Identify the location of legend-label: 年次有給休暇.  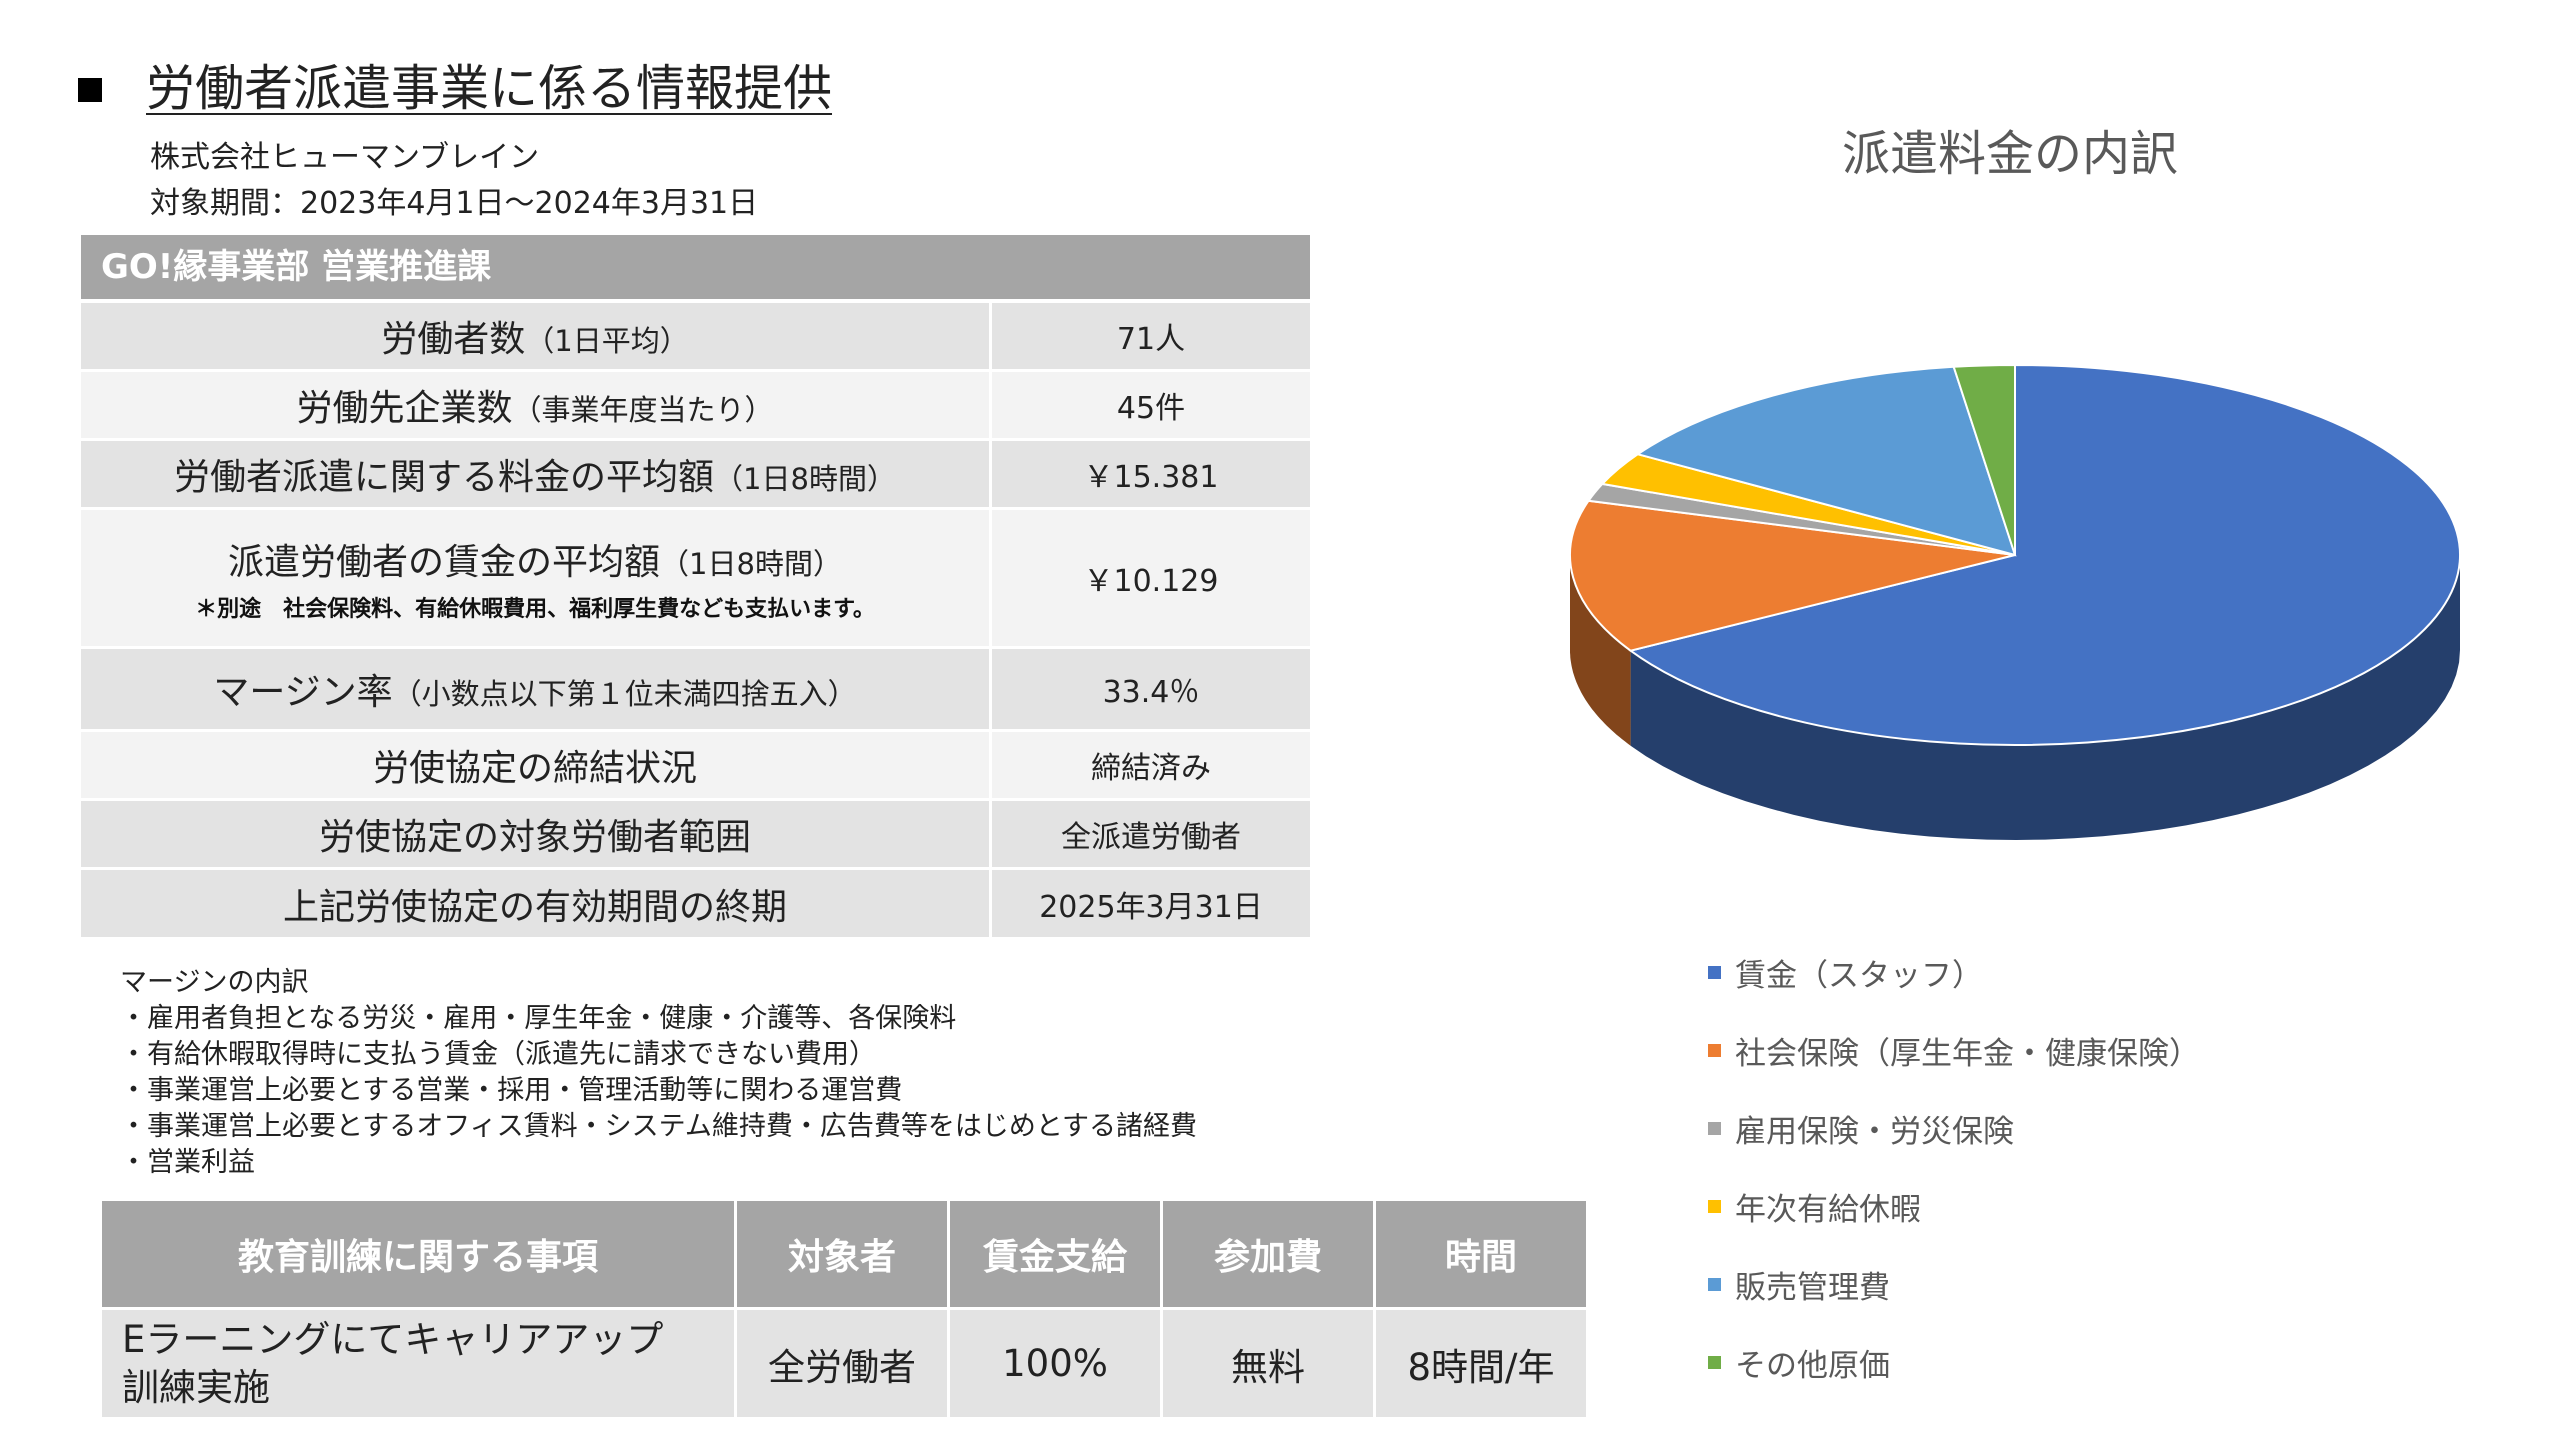
(1828, 1210).